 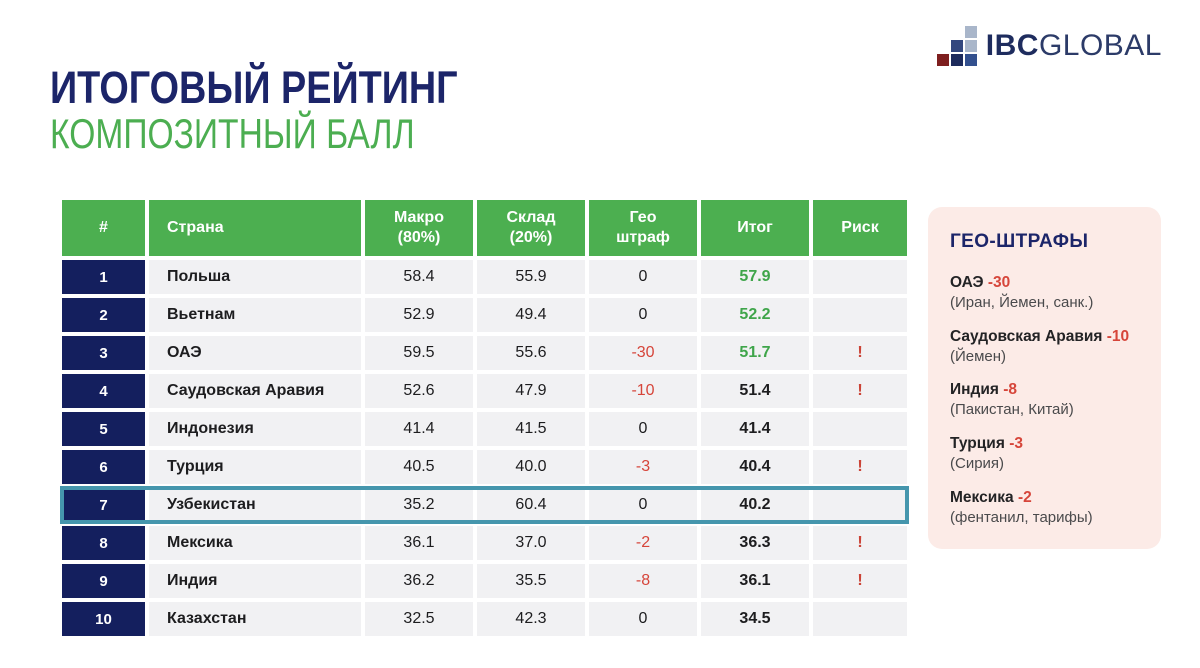 I want to click on header-cell-risk: Риск, so click(x=860, y=228).